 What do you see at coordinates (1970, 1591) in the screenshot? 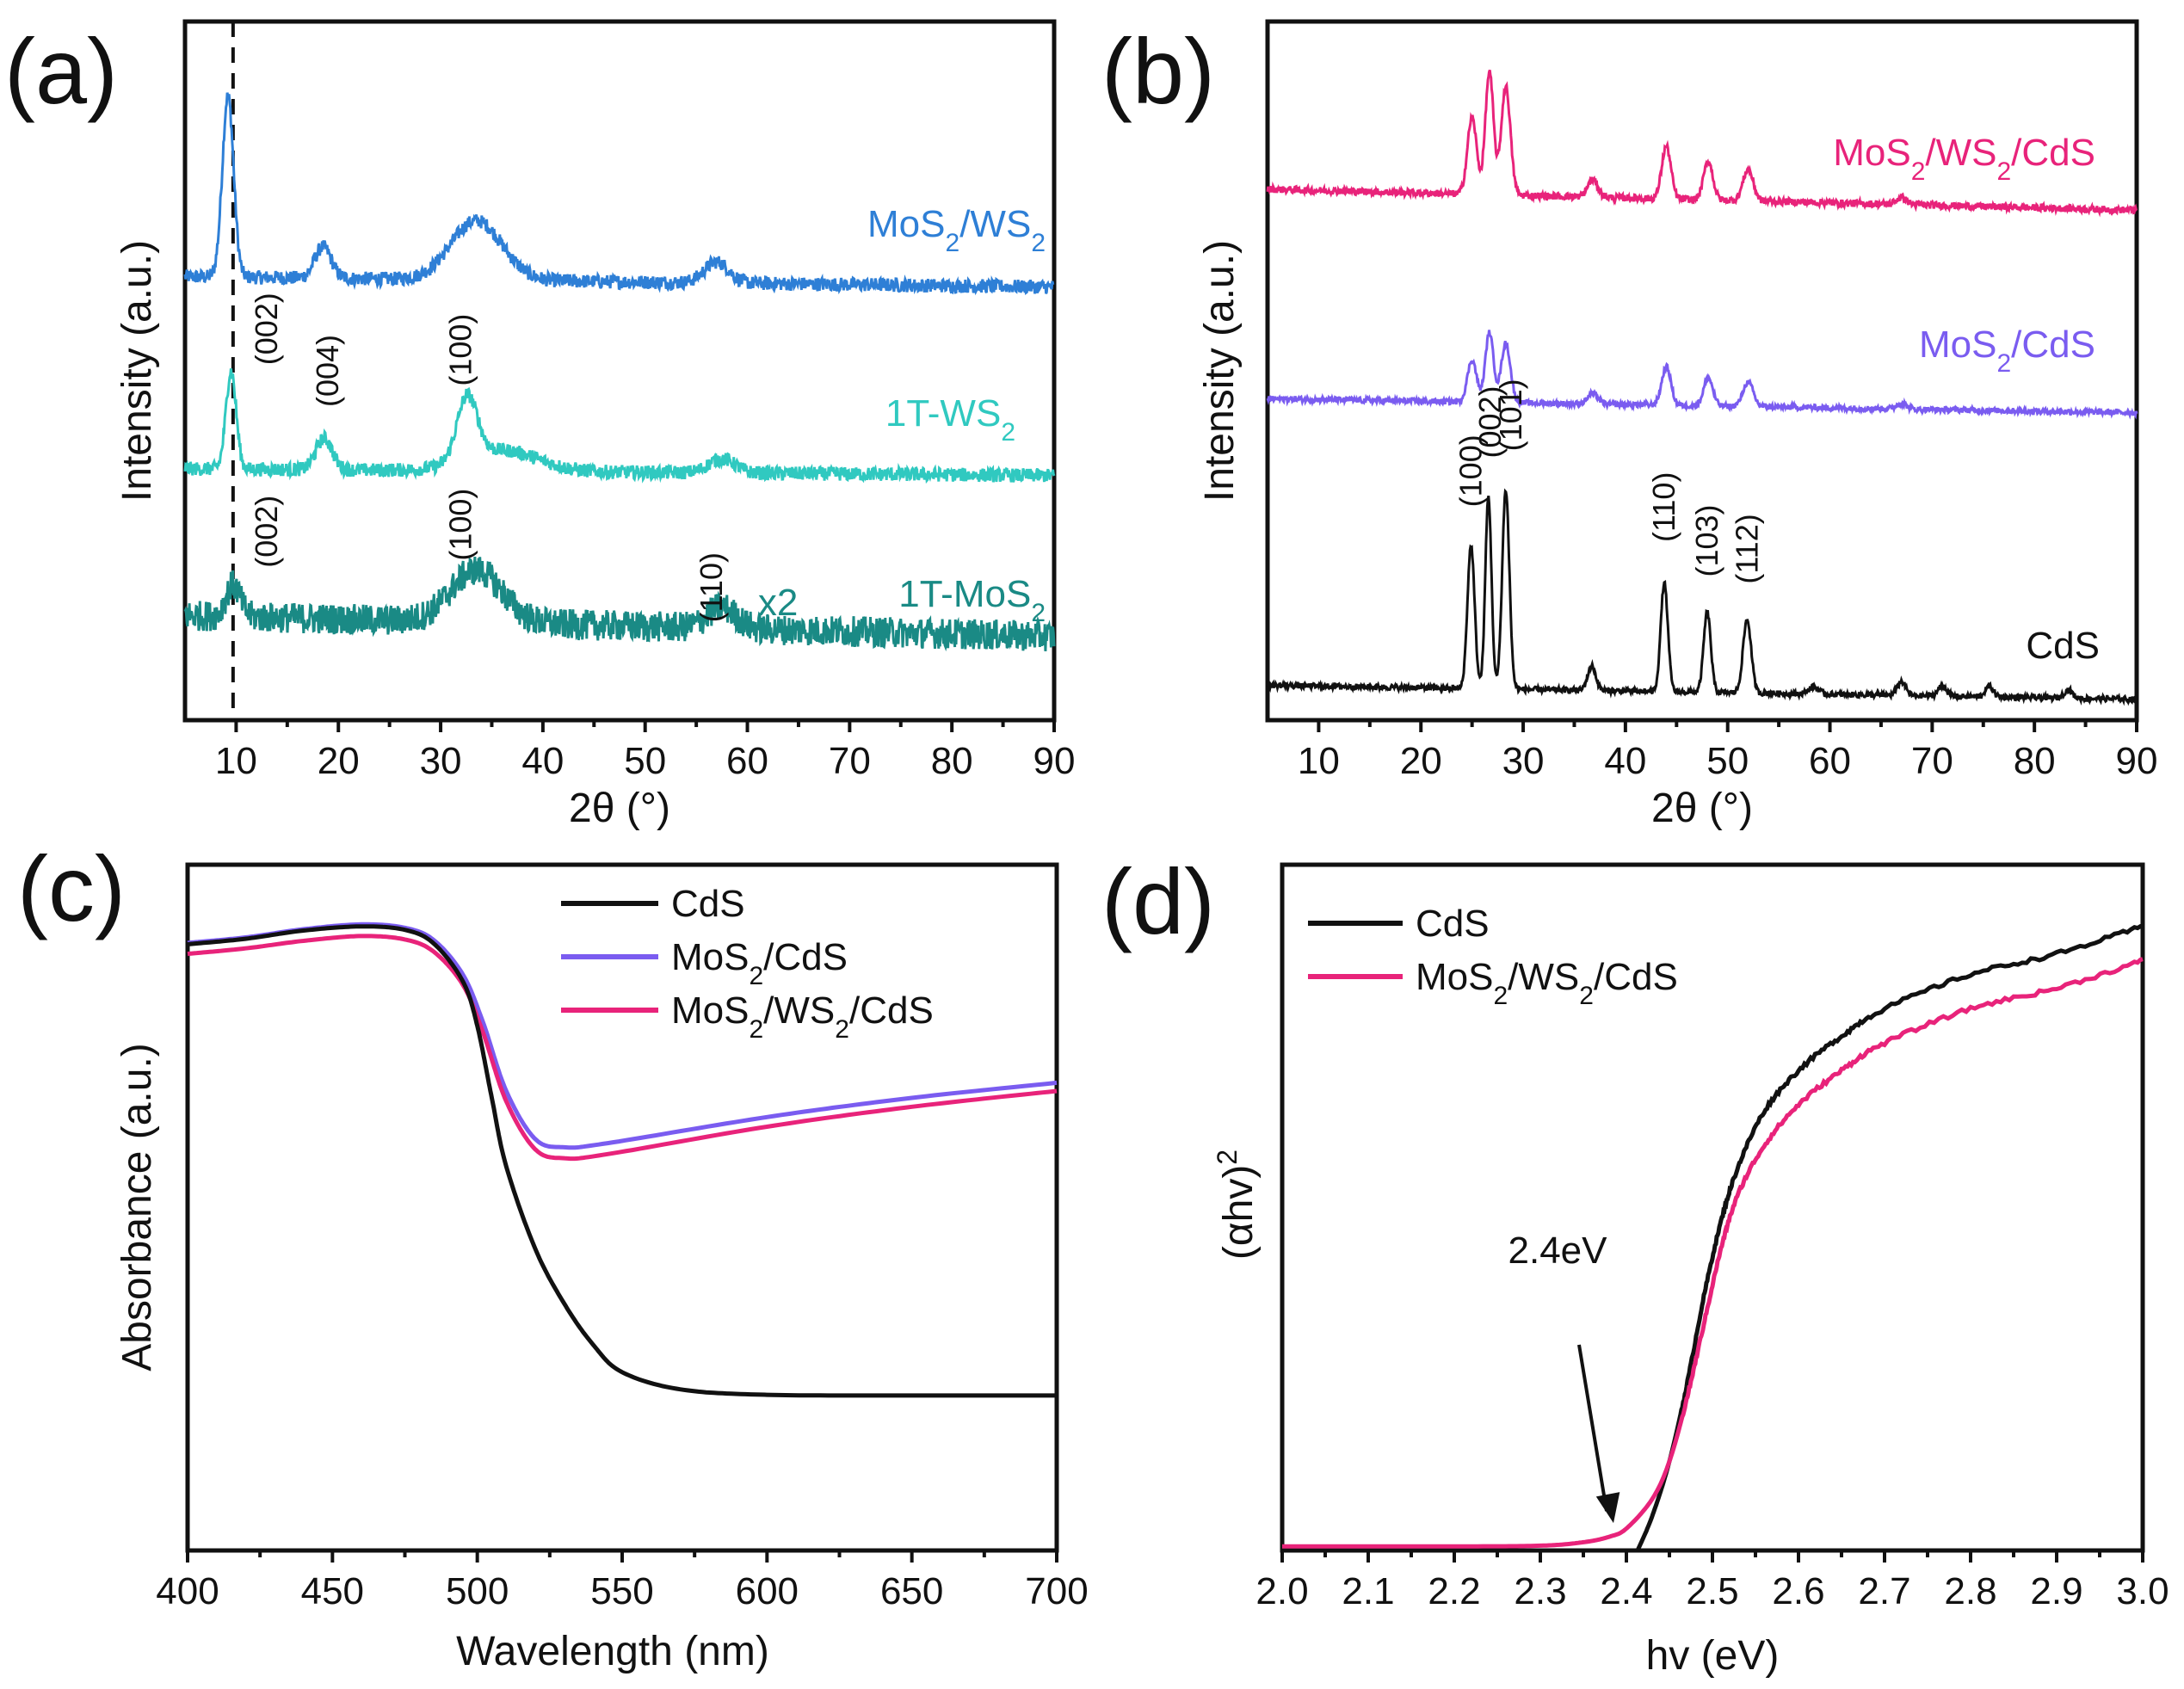
I see `panel-d-x-tick-label: 2.8` at bounding box center [1970, 1591].